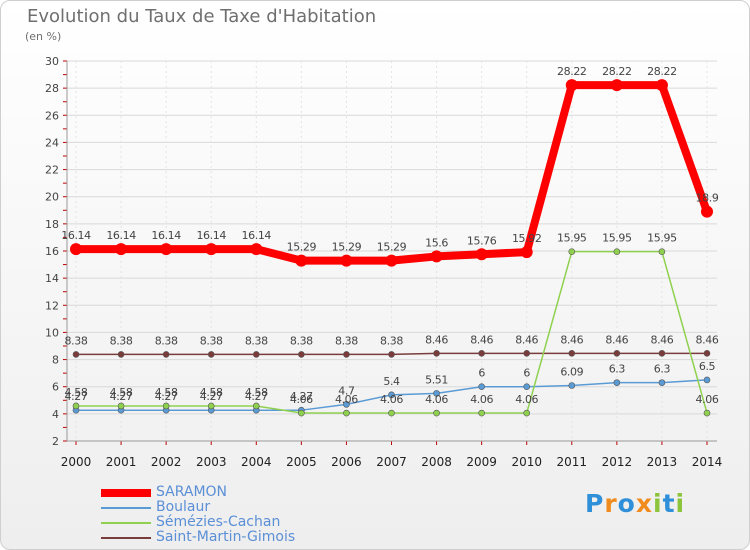 The width and height of the screenshot is (750, 550). What do you see at coordinates (52, 88) in the screenshot?
I see `y-tick-label: 28` at bounding box center [52, 88].